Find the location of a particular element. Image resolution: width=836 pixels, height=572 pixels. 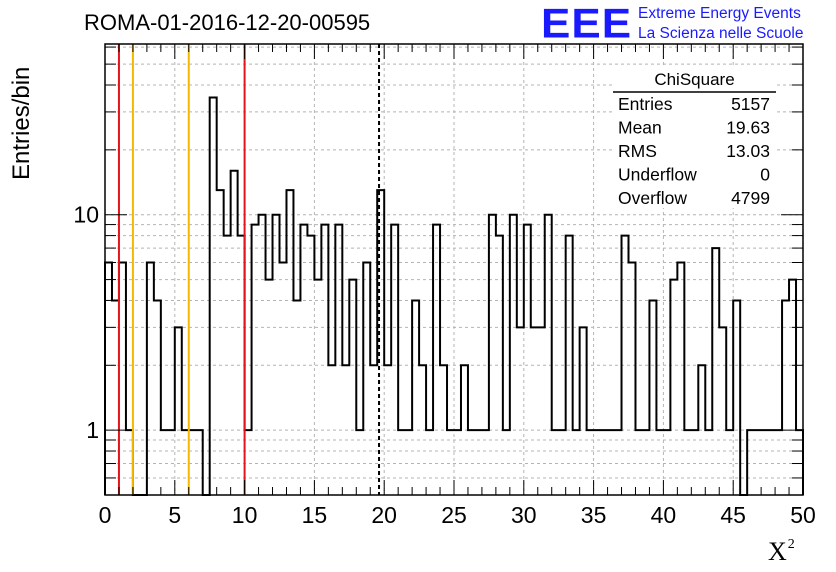

x-tick-label: 0 is located at coordinates (105, 515).